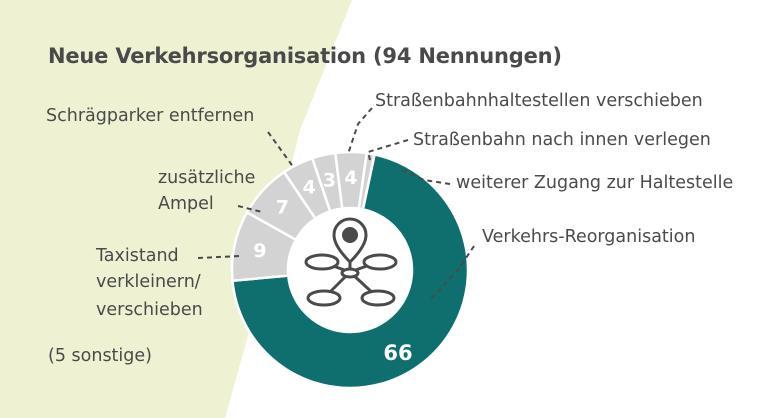  I want to click on label-taxi-line2: verkleinern/, so click(148, 282).